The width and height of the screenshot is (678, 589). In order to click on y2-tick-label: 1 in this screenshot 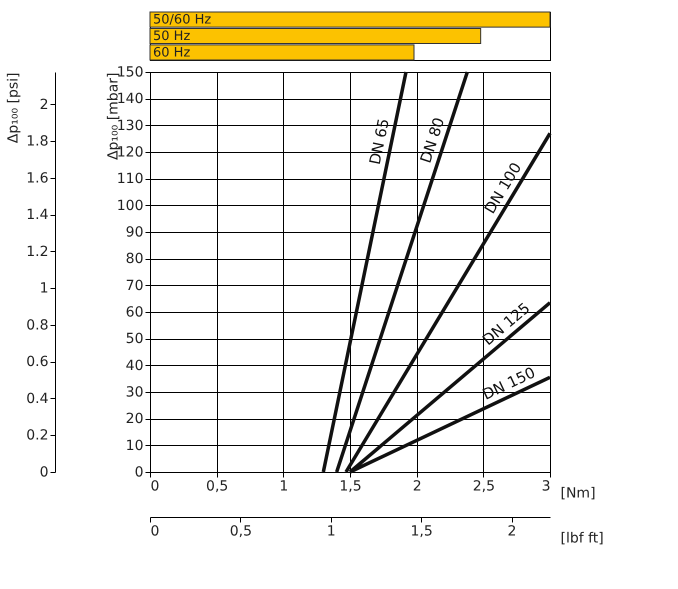, I will do `click(44, 288)`.